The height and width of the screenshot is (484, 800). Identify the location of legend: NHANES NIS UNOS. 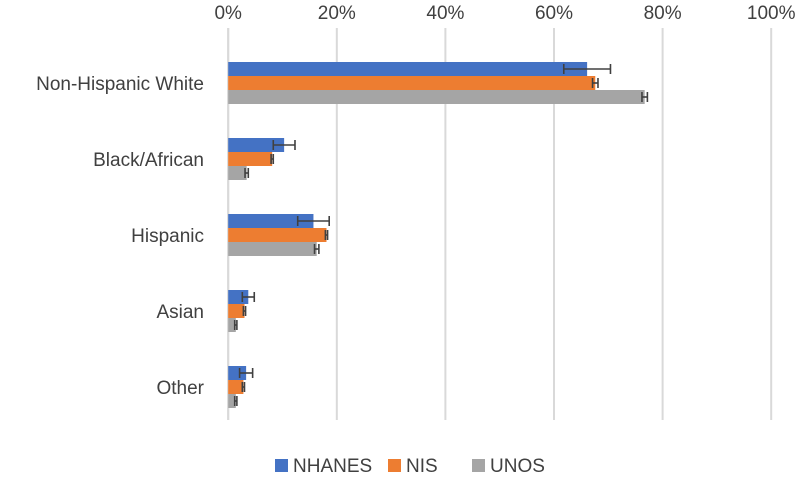
(410, 466).